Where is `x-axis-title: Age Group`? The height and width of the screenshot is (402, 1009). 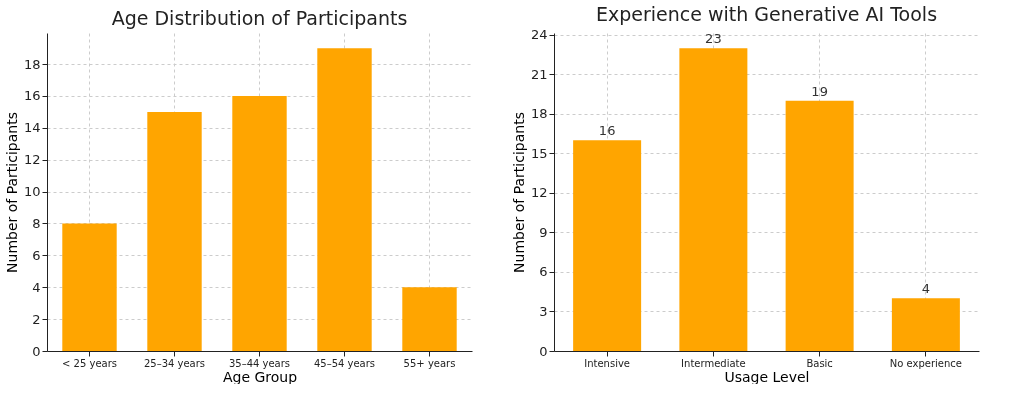
x-axis-title: Age Group is located at coordinates (260, 376).